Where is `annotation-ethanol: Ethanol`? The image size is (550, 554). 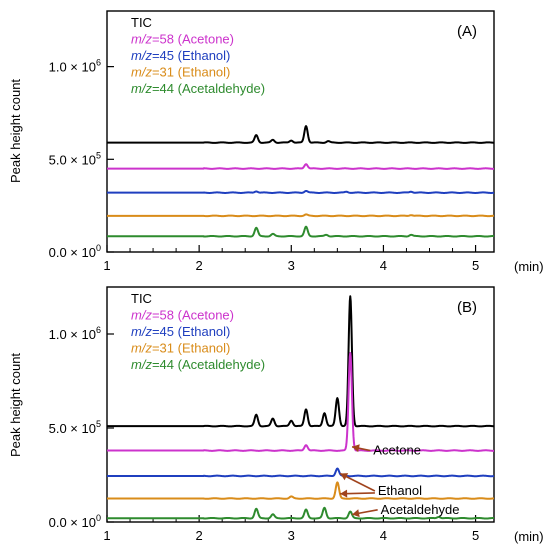 annotation-ethanol: Ethanol is located at coordinates (400, 490).